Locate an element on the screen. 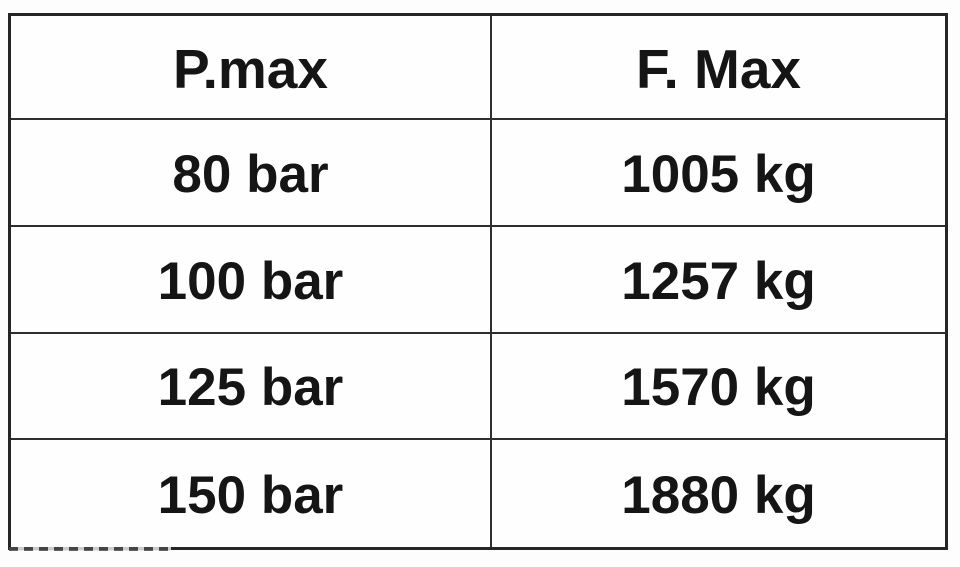 This screenshot has height=567, width=960. column-header-fmax: F. Max is located at coordinates (718, 68).